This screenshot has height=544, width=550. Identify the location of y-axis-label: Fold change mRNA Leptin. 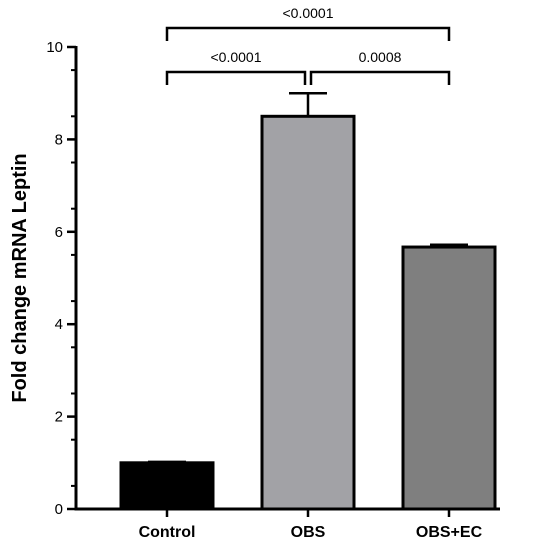
(20, 277).